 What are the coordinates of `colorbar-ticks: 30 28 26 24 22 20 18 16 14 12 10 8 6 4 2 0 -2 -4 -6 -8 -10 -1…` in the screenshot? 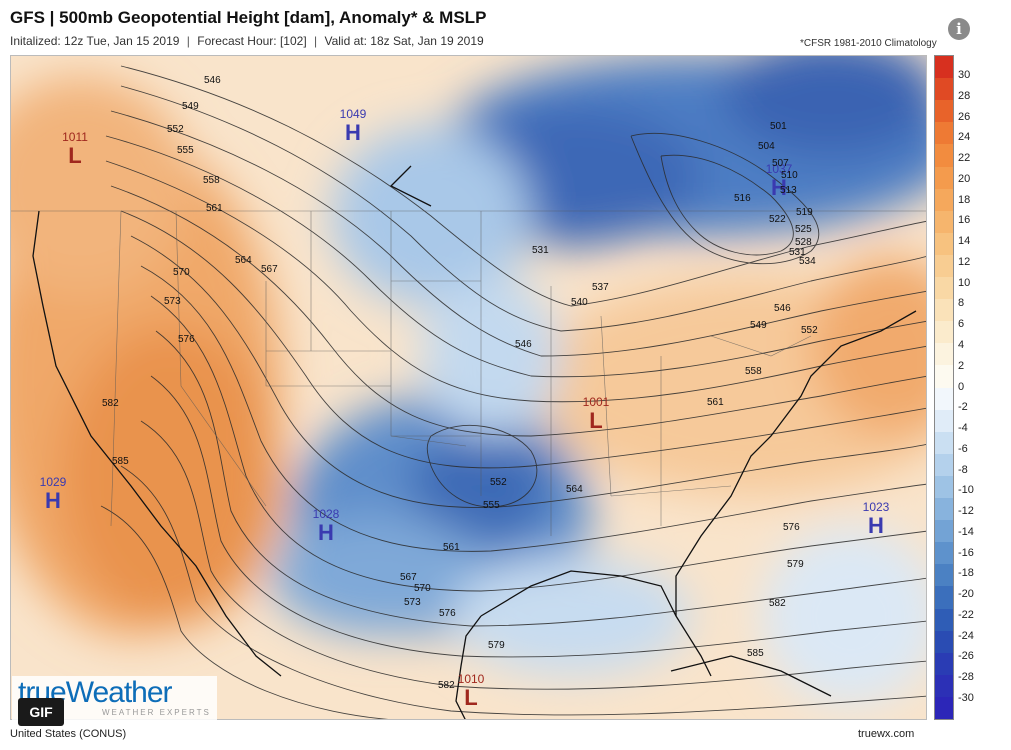 It's located at (983, 387).